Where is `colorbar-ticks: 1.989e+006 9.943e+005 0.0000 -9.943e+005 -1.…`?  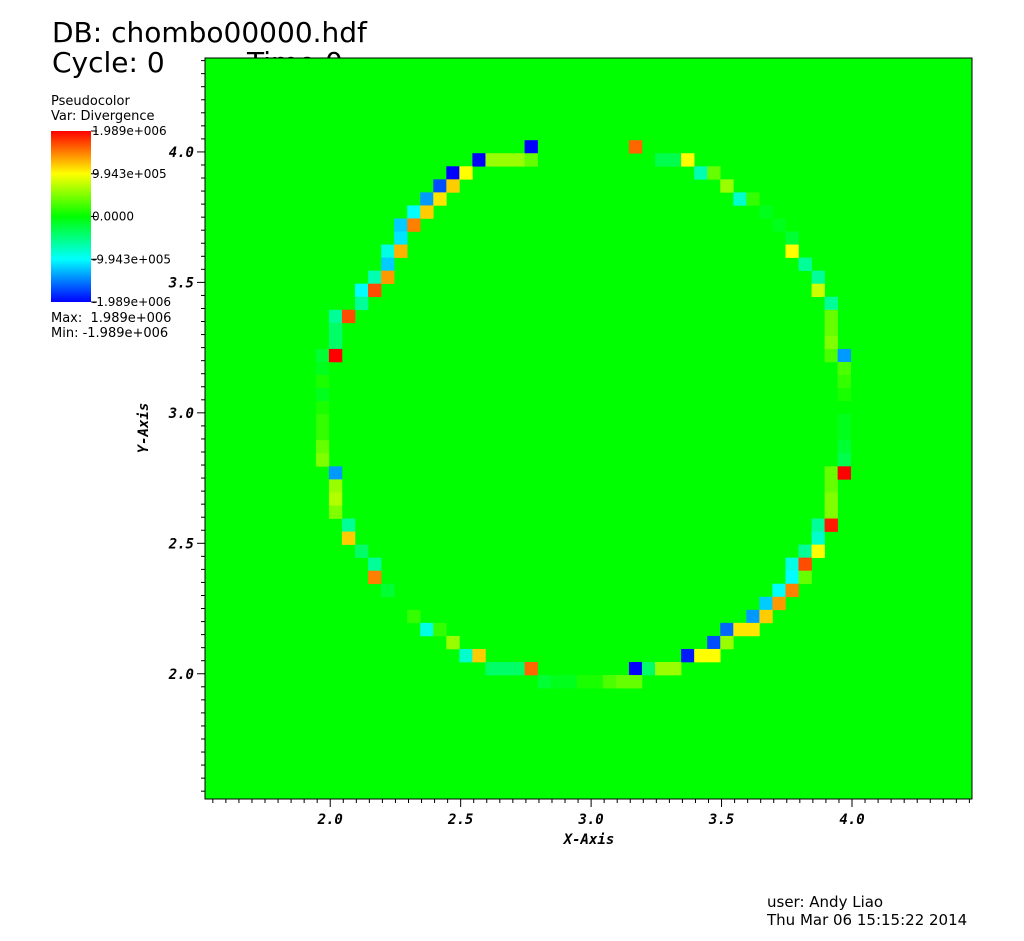 colorbar-ticks: 1.989e+006 9.943e+005 0.0000 -9.943e+005 -1.… is located at coordinates (131, 216).